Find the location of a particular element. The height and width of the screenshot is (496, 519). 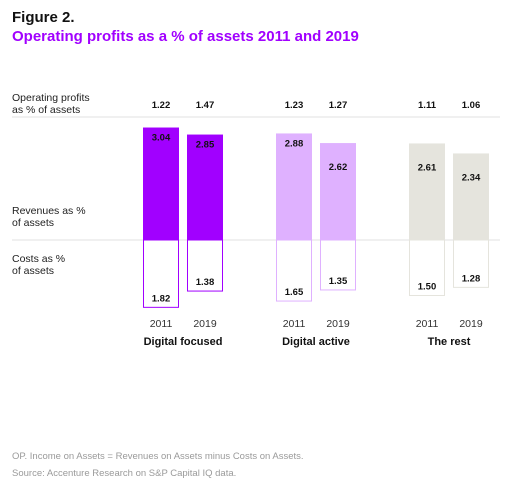

cost-value-label: 1.35 is located at coordinates (338, 281).